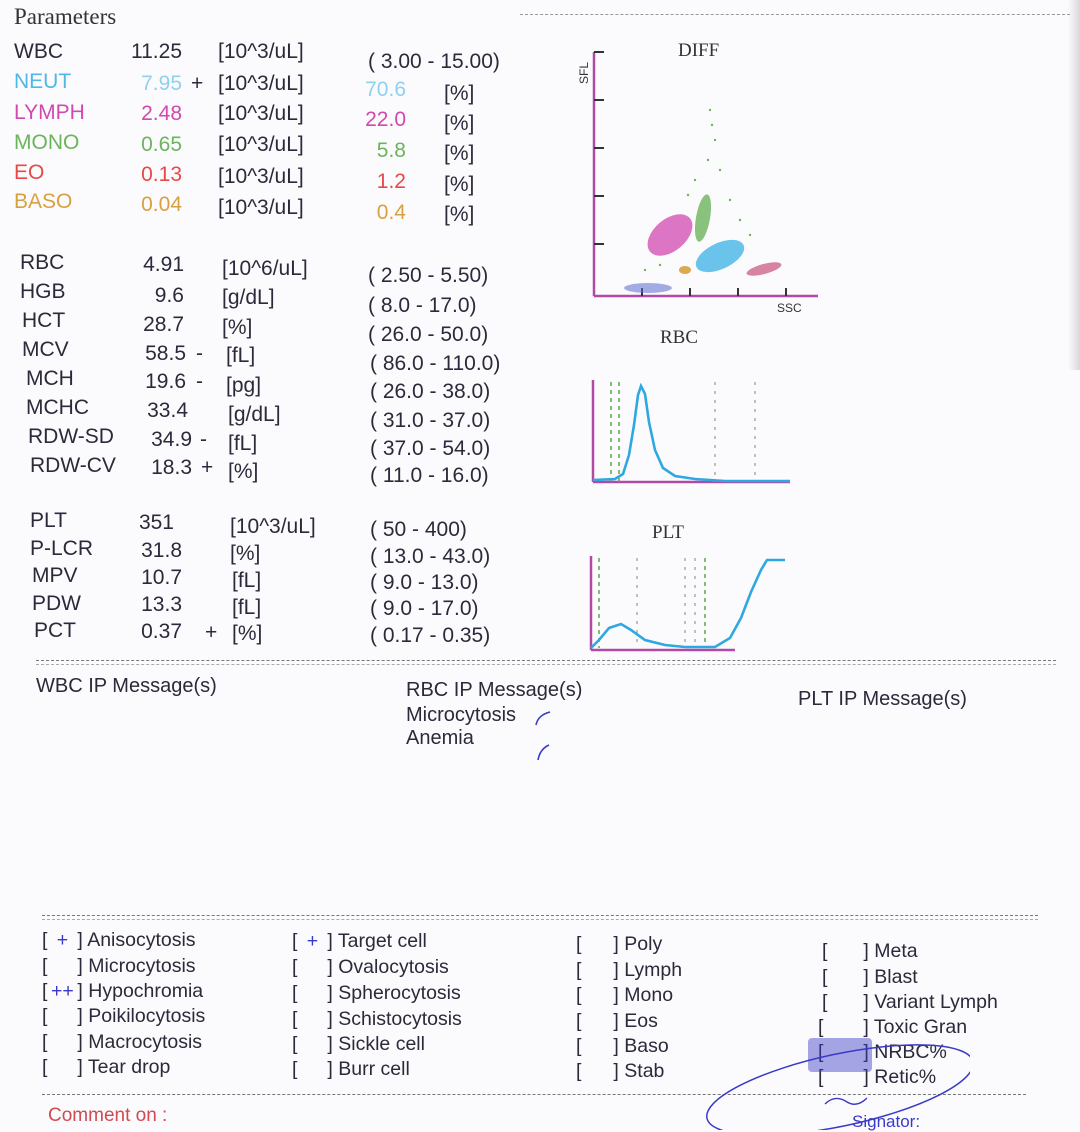 This screenshot has height=1132, width=1080. Describe the element at coordinates (385, 119) in the screenshot. I see `lymph-pct: 22.0` at that location.